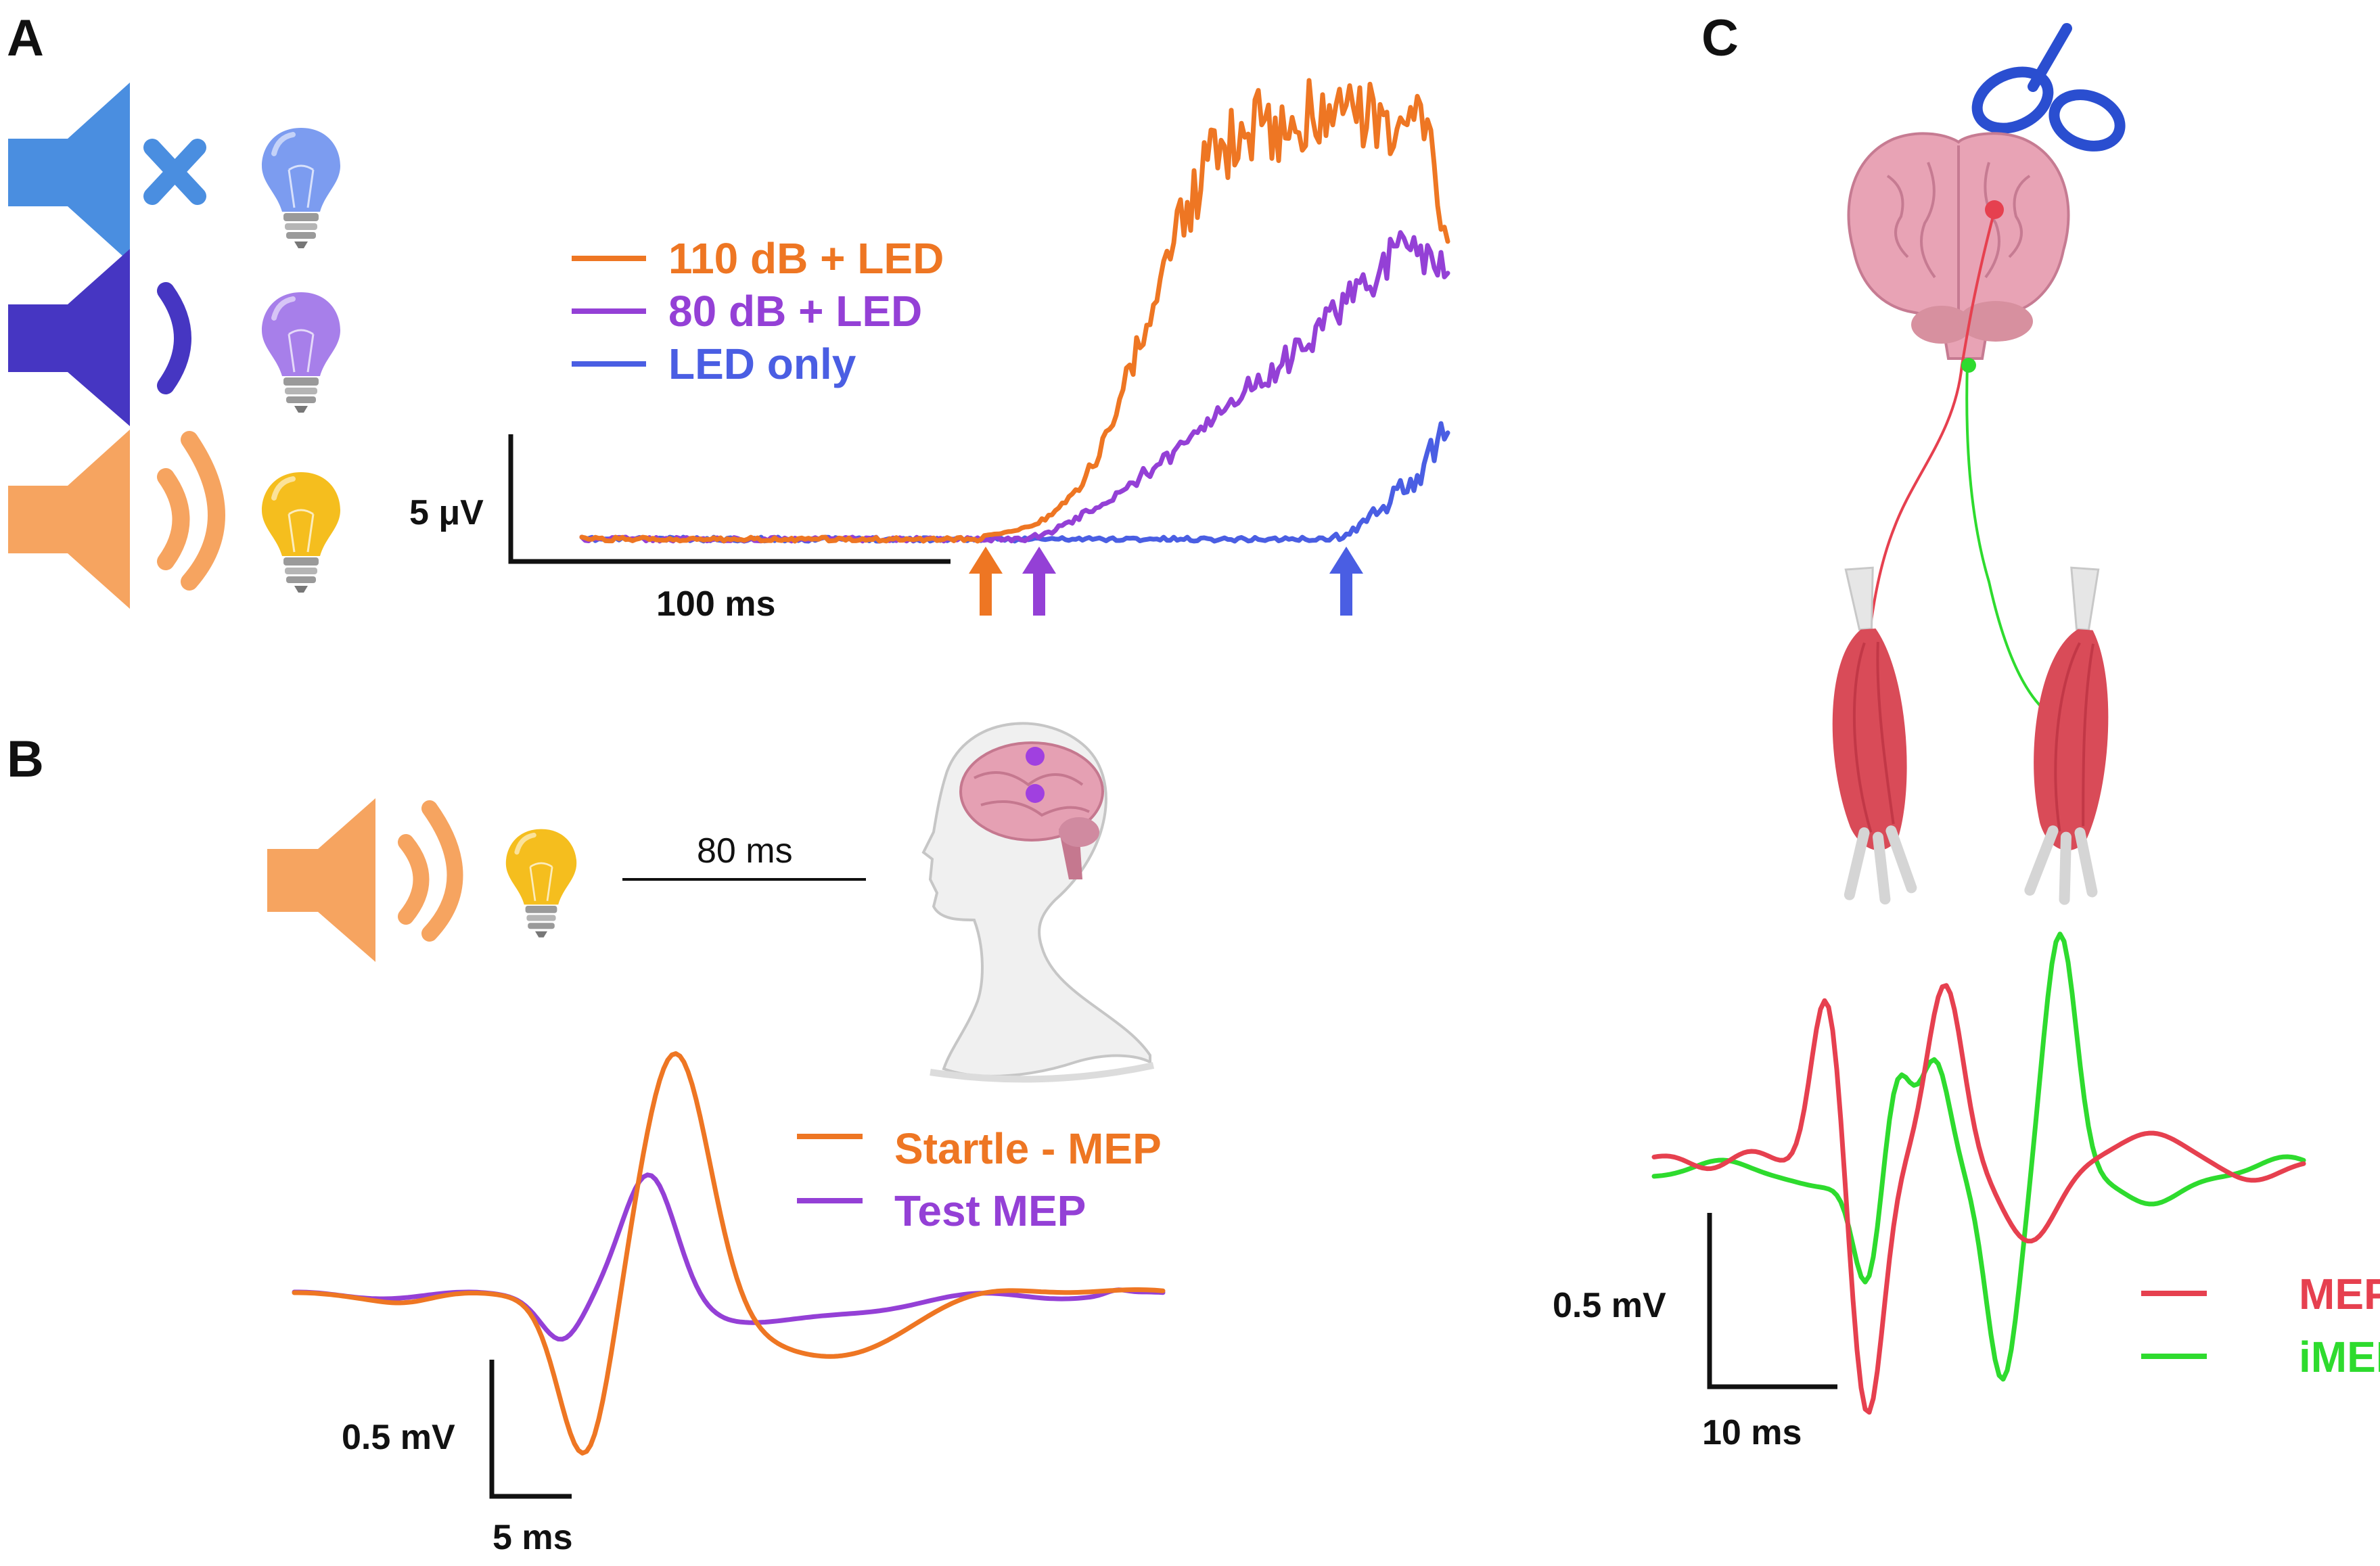 This screenshot has height=1566, width=2380. I want to click on scale-a-y: 5 μV, so click(447, 512).